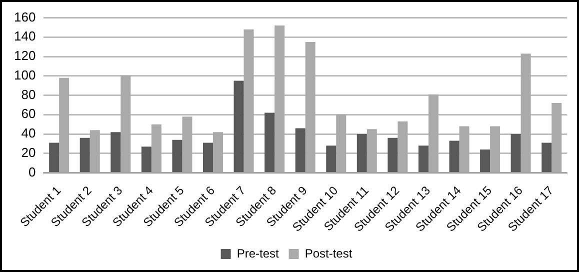 The width and height of the screenshot is (579, 272). What do you see at coordinates (25, 36) in the screenshot?
I see `y-tick-label: 140` at bounding box center [25, 36].